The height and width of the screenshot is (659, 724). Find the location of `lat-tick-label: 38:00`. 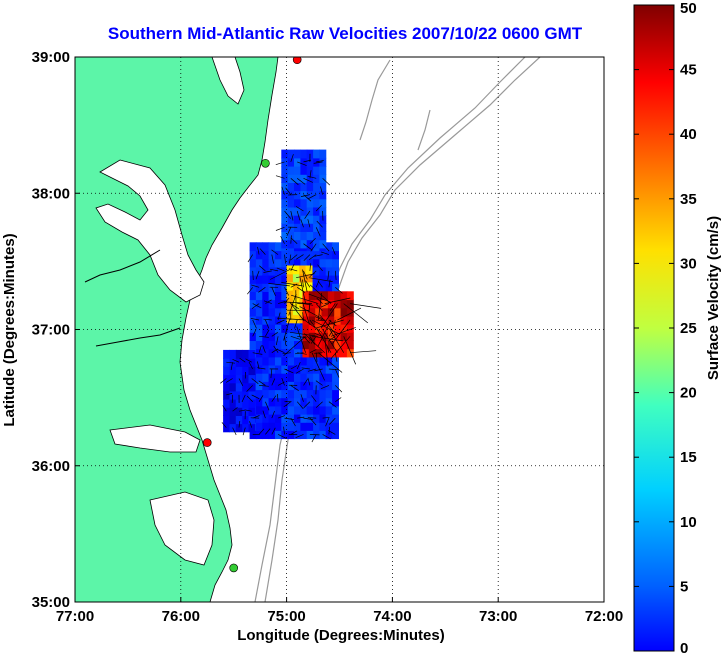

lat-tick-label: 38:00 is located at coordinates (51, 193).